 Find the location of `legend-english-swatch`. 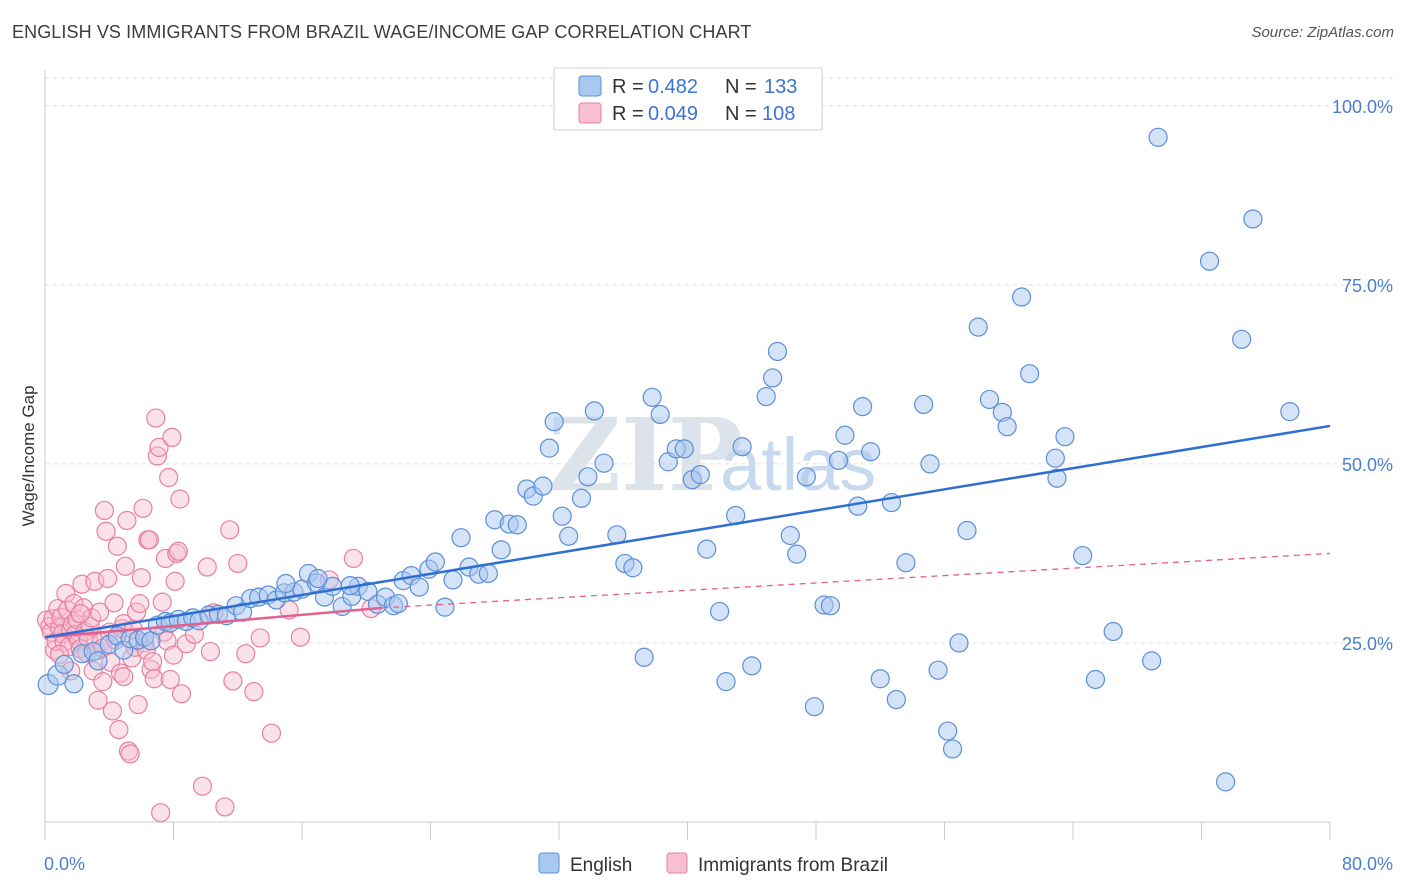

legend-english-swatch is located at coordinates (590, 86).